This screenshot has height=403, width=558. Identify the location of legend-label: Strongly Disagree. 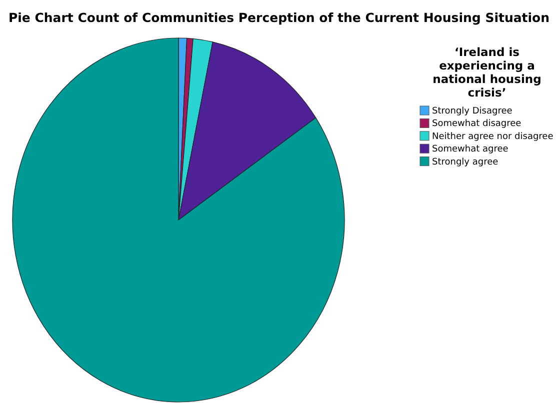
(472, 111).